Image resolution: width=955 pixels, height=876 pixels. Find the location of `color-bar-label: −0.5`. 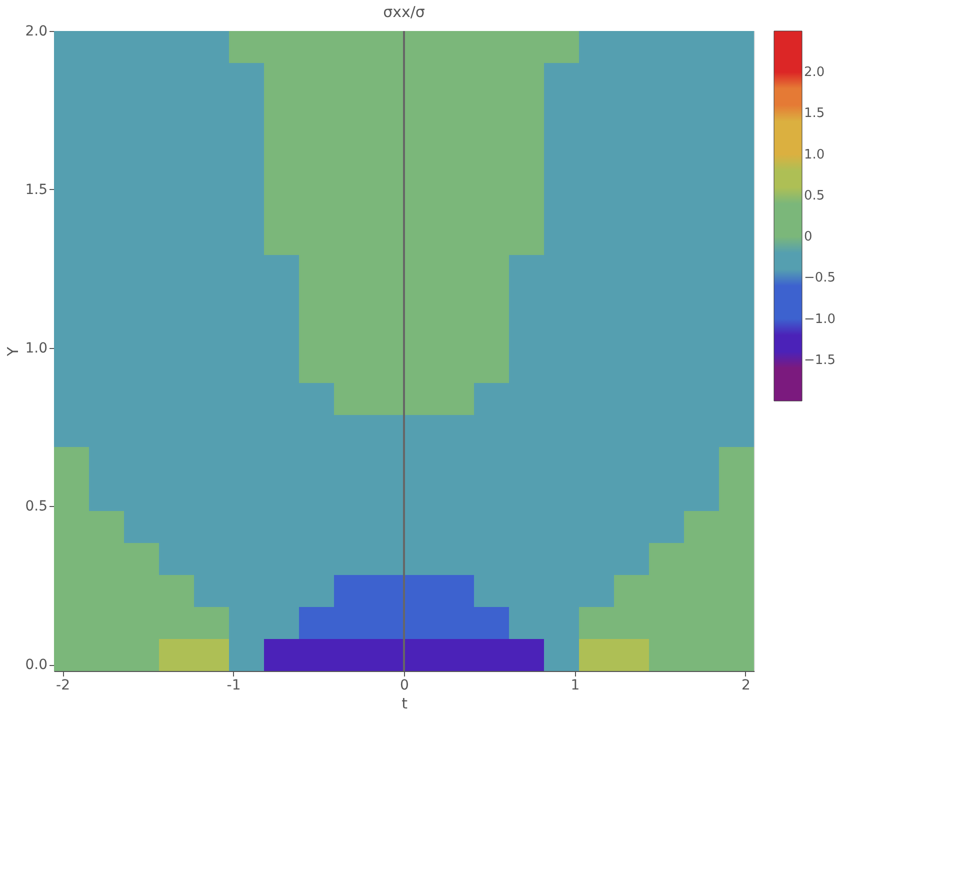

color-bar-label: −0.5 is located at coordinates (820, 278).